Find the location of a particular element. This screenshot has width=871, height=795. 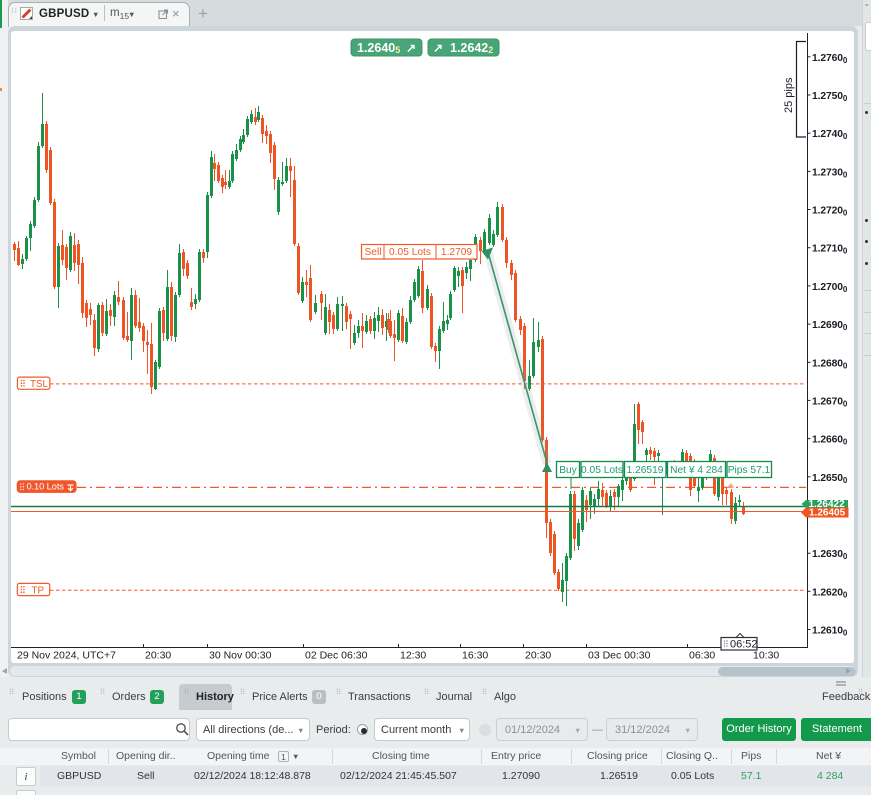

svg-text: 1.26700 is located at coordinates (830, 402).